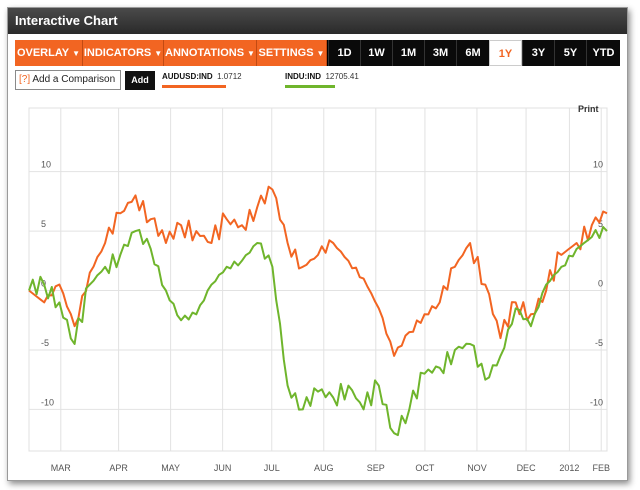 This screenshot has height=490, width=640. What do you see at coordinates (45, 343) in the screenshot?
I see `y-tick-label-left: -5` at bounding box center [45, 343].